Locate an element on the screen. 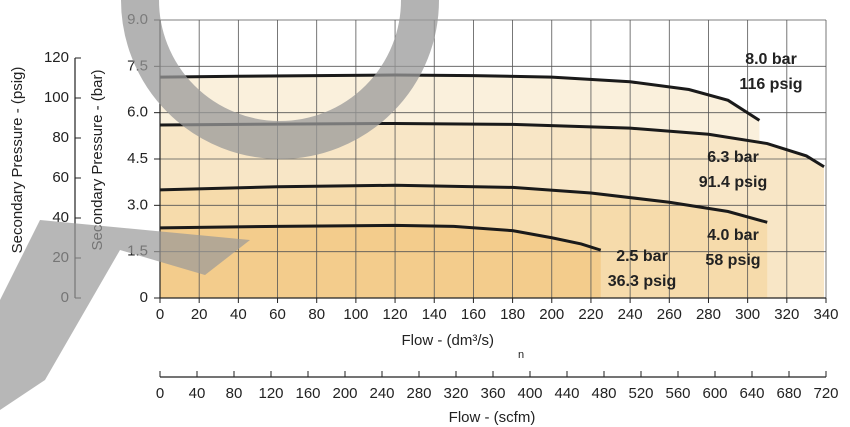 This screenshot has height=427, width=850. x2-tick-label: 120 is located at coordinates (270, 393).